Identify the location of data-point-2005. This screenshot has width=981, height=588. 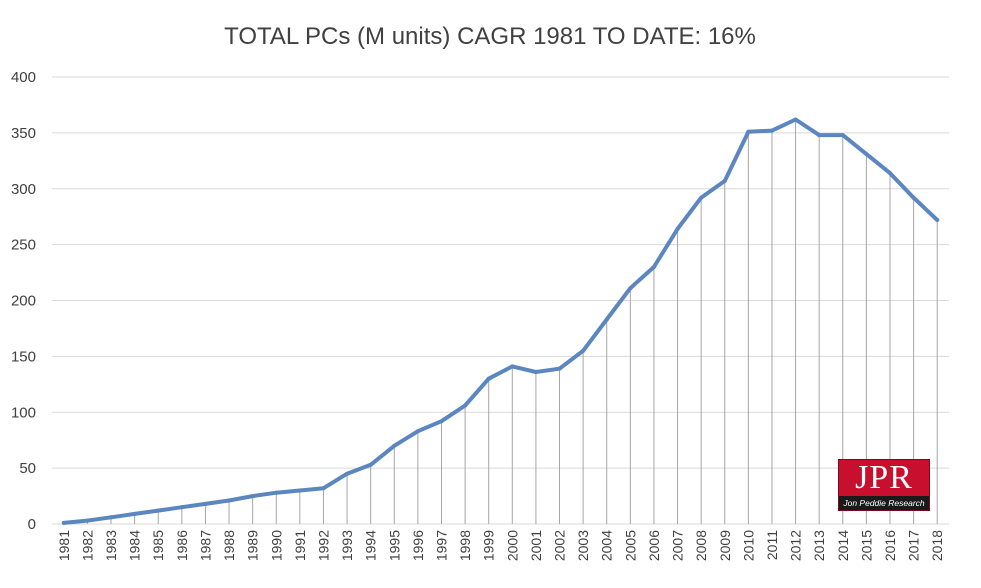
(630, 288).